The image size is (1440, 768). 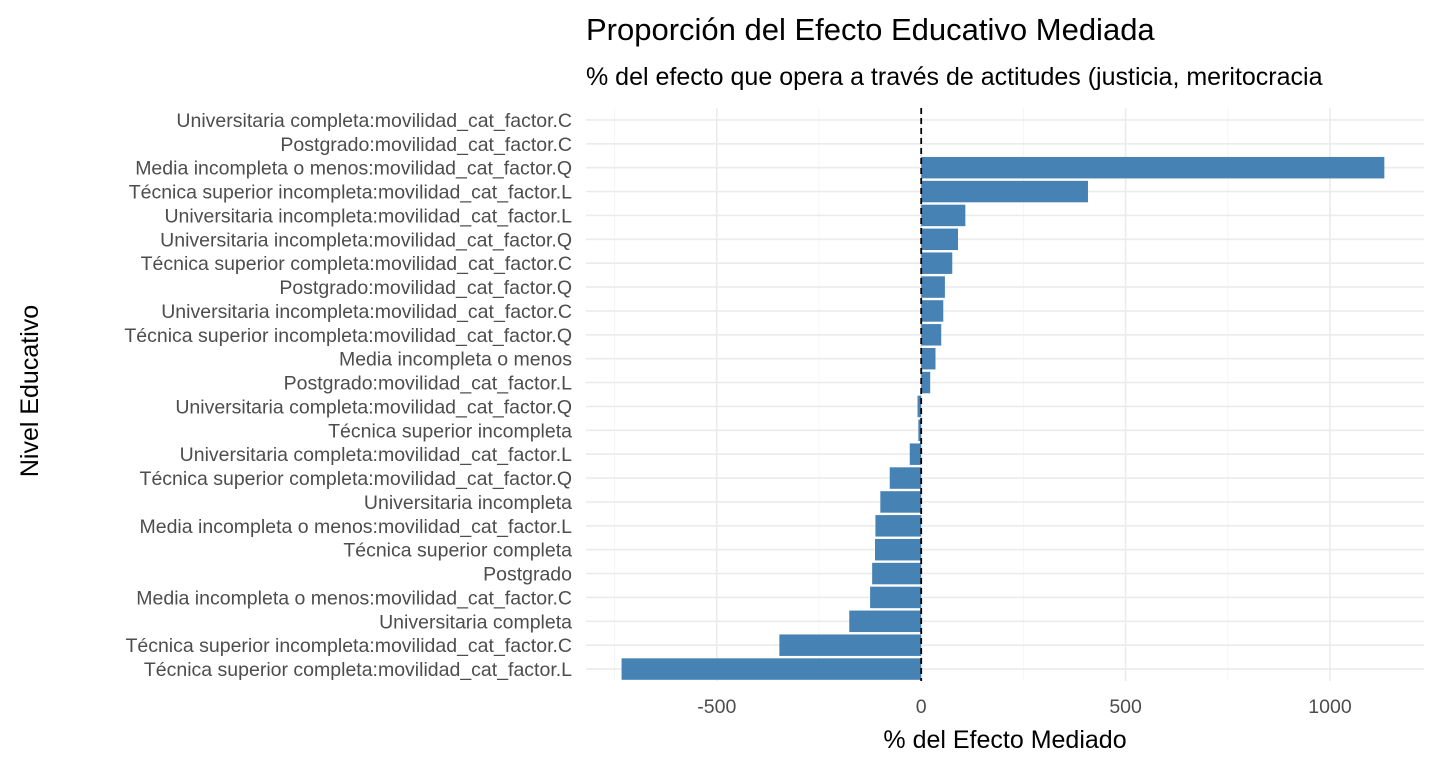 I want to click on chart-title: Proporción del Efecto Educativo Mediada, so click(x=870, y=29).